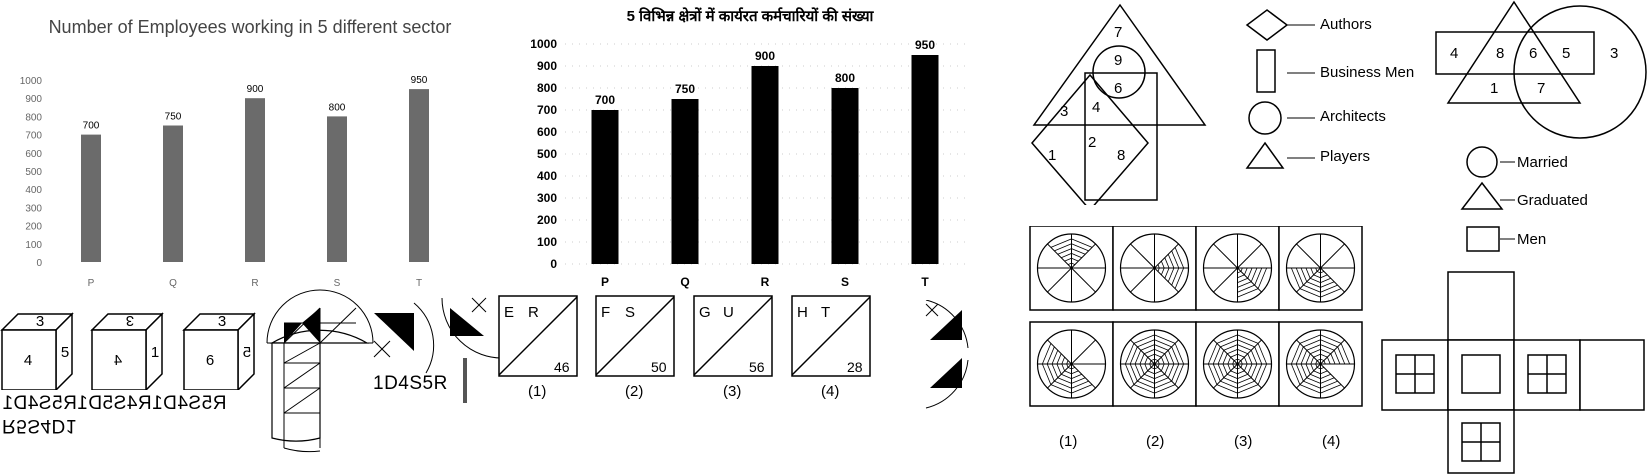 The width and height of the screenshot is (1647, 475). What do you see at coordinates (128, 351) in the screenshot?
I see `dice-group: 3 4 5 3 4 1 3 6 5` at bounding box center [128, 351].